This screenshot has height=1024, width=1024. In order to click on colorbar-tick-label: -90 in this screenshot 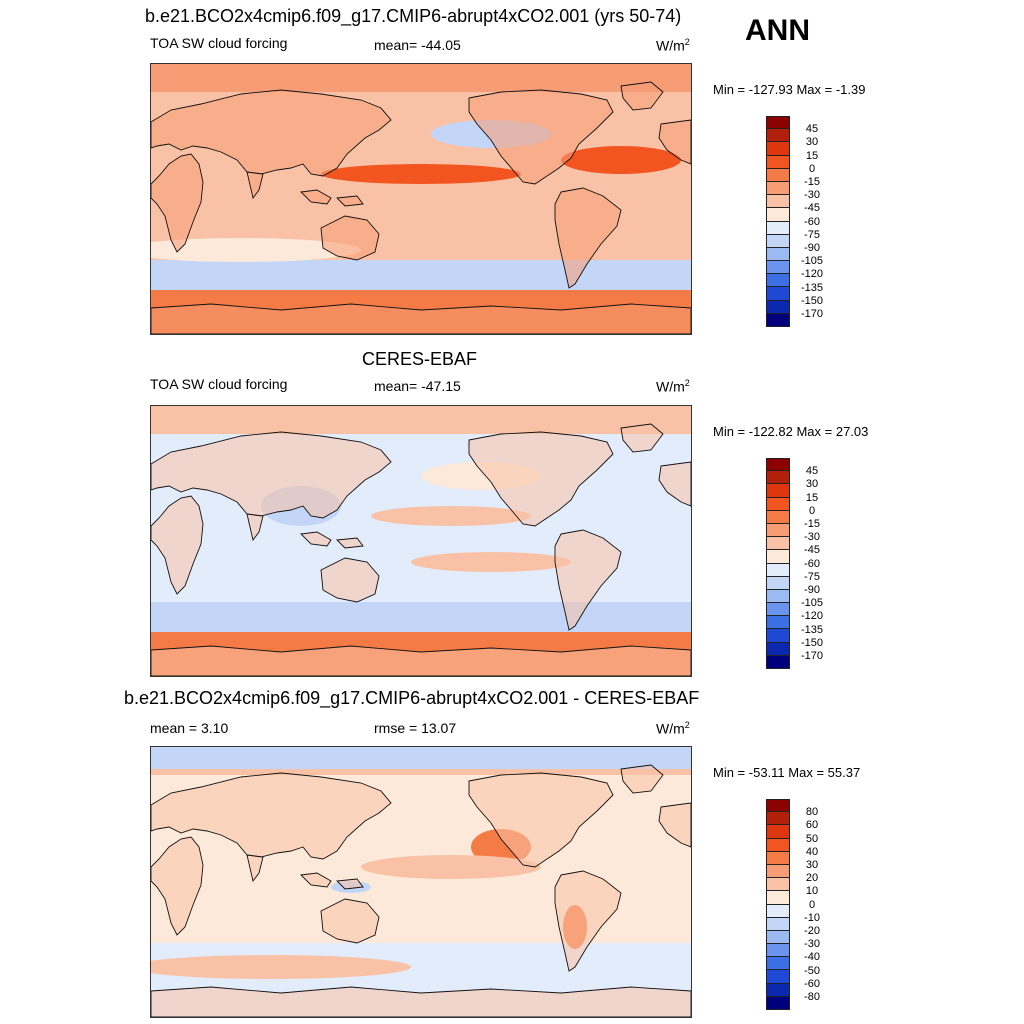, I will do `click(812, 590)`.